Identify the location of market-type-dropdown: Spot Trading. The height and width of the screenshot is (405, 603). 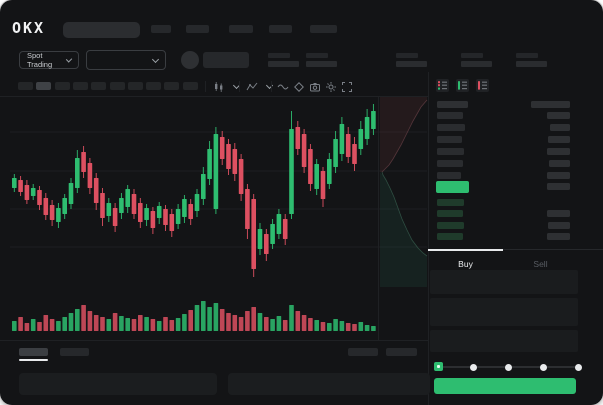
(49, 60).